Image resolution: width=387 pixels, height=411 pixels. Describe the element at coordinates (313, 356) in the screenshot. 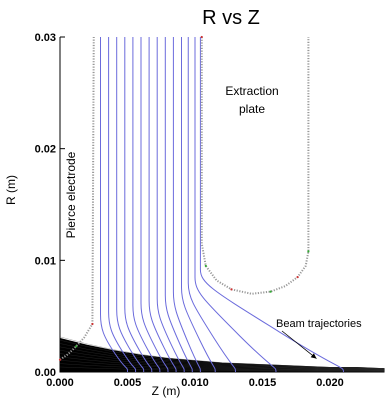

I see `beam-trajectory-arrow-head` at that location.